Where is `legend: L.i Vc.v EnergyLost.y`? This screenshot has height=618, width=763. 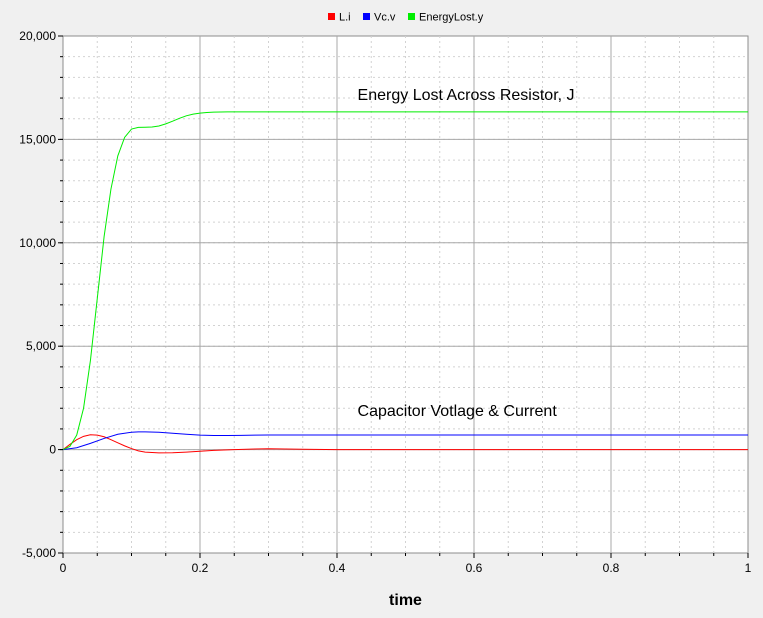 legend: L.i Vc.v EnergyLost.y is located at coordinates (406, 18).